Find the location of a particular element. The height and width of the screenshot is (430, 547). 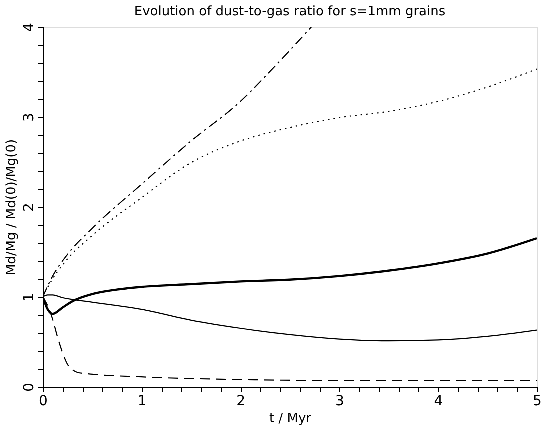

x-tick-label: 3 is located at coordinates (339, 402).